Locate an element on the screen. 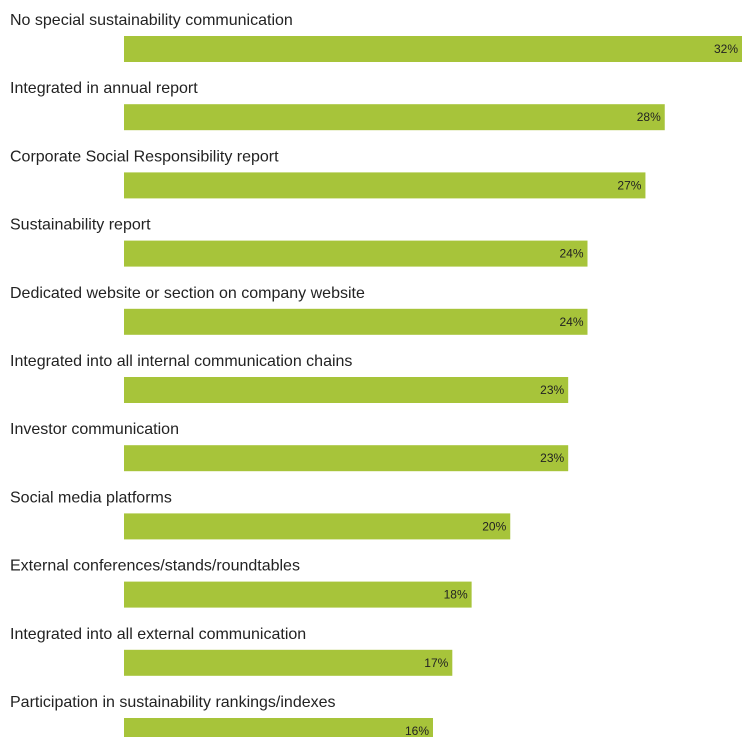 This screenshot has width=746, height=737. value-label: 27% is located at coordinates (629, 185).